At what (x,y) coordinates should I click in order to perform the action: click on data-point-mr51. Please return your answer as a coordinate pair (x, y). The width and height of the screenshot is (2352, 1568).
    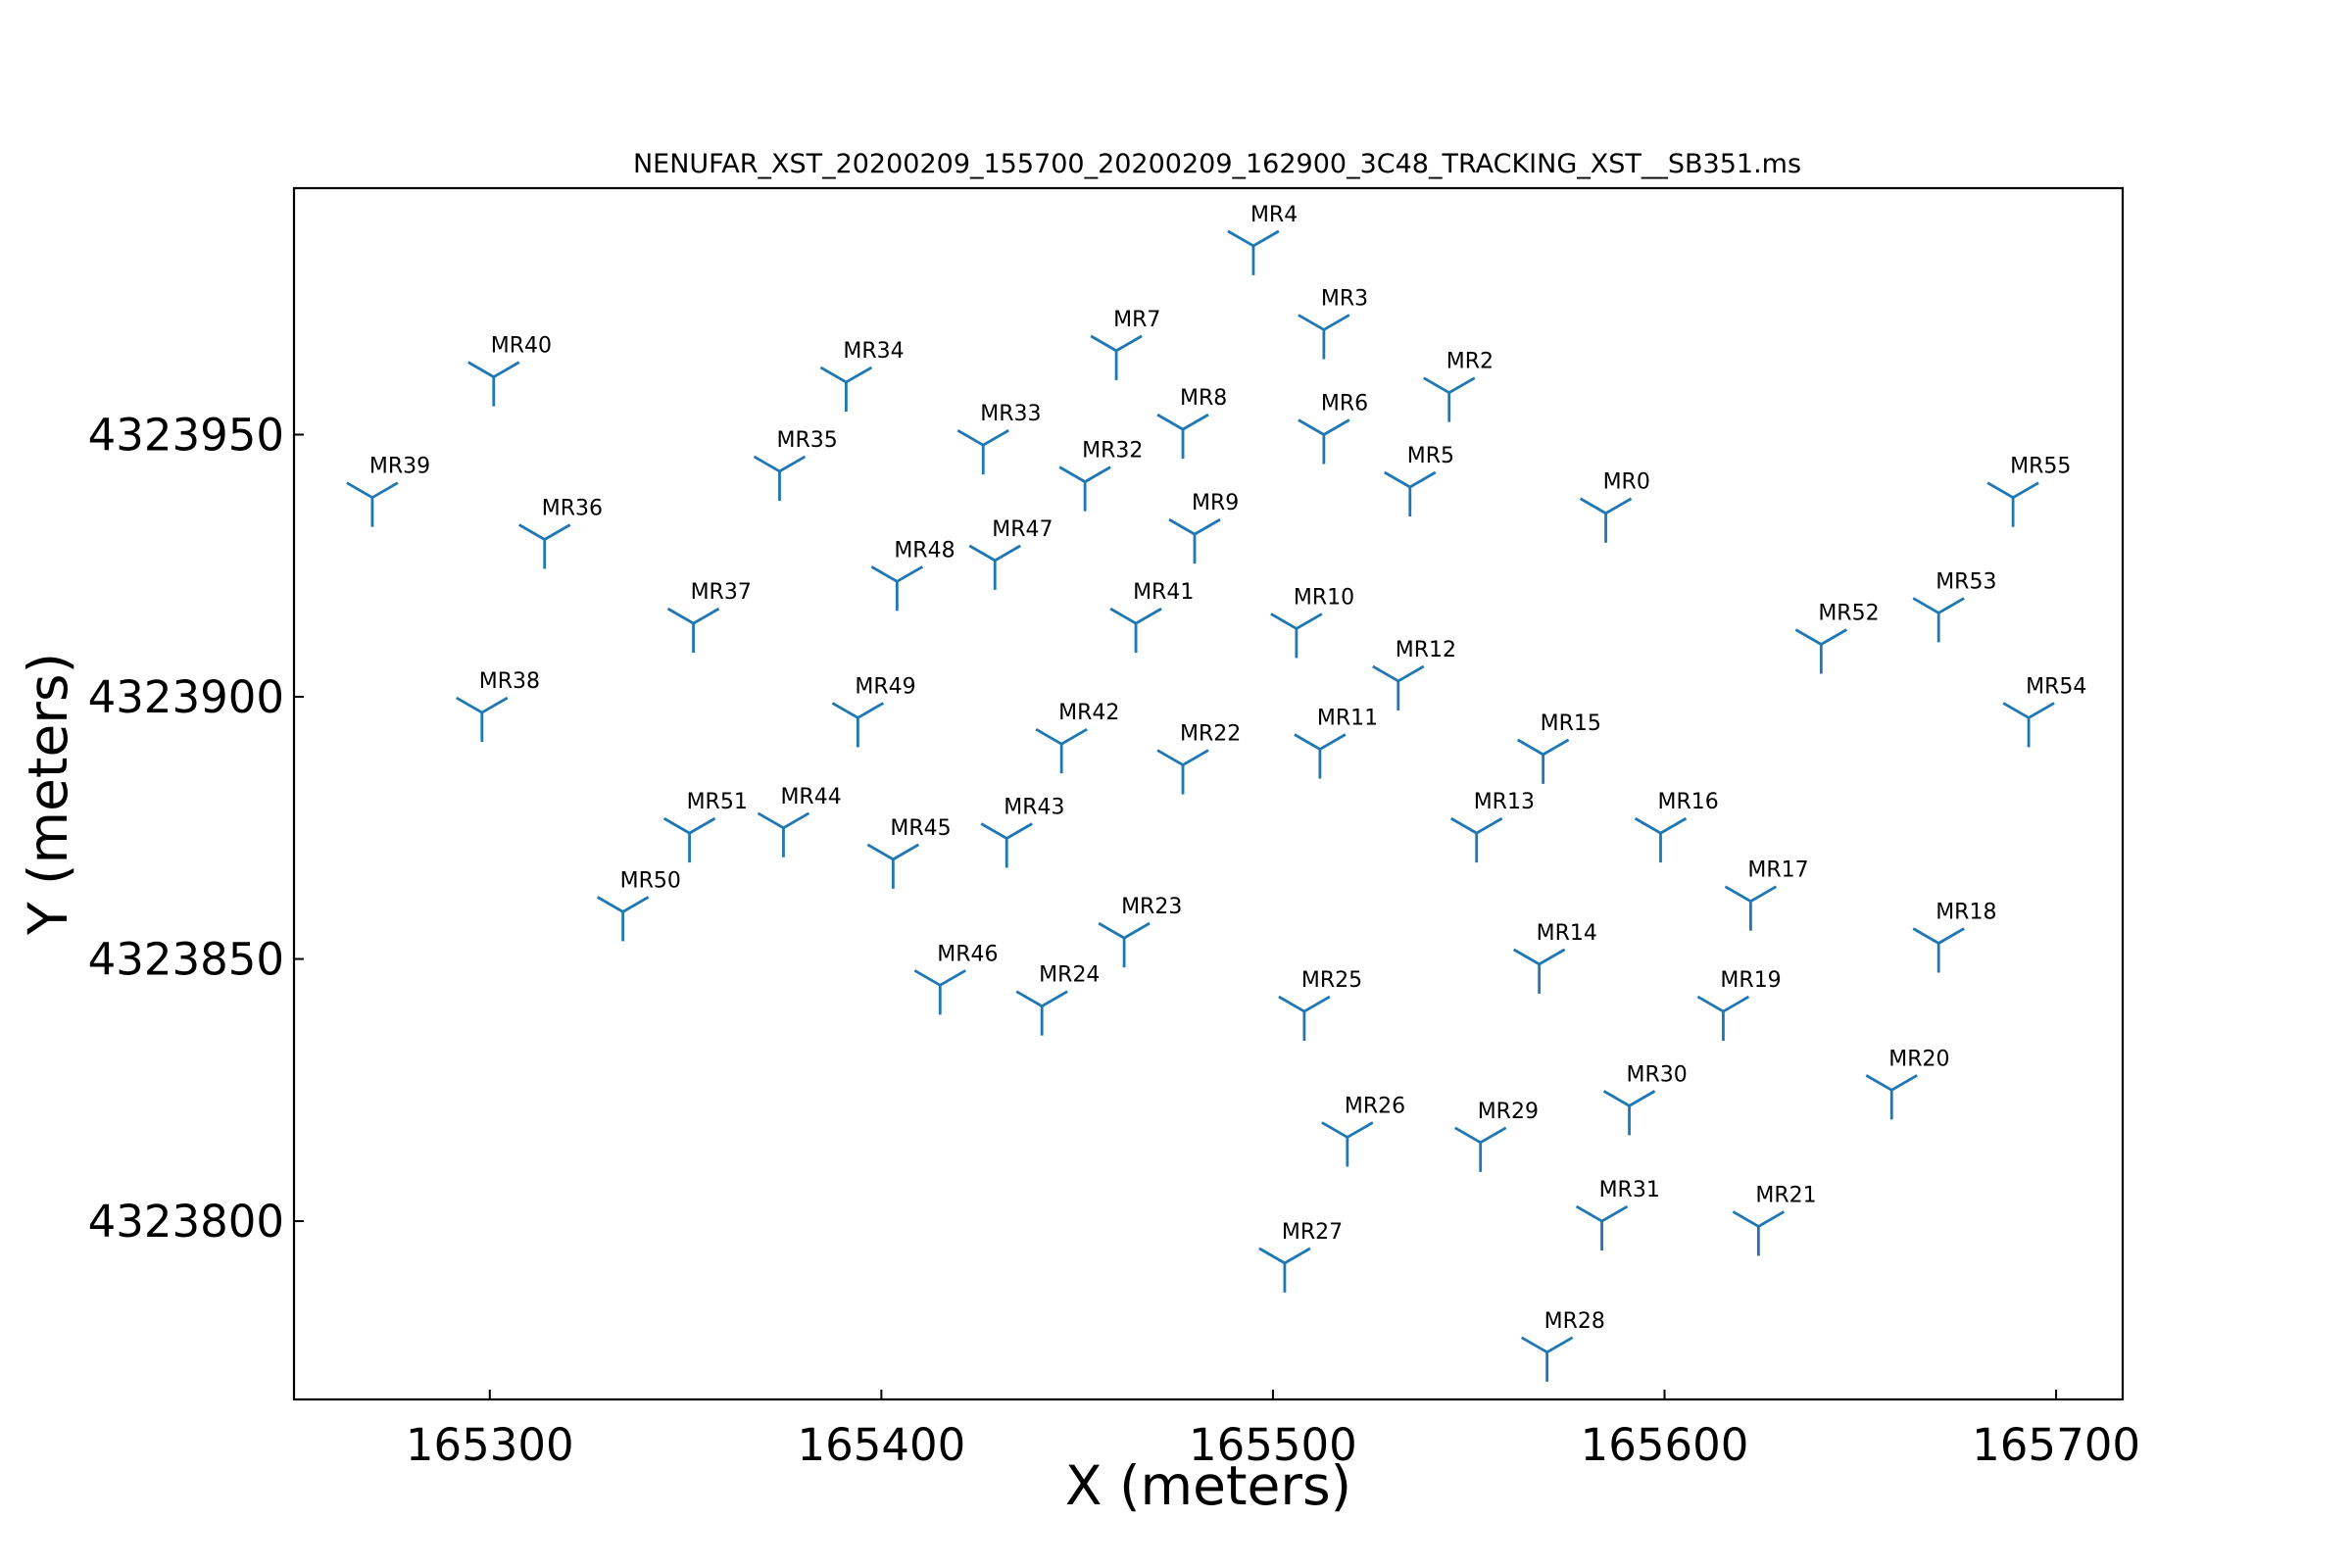
    Looking at the image, I should click on (689, 839).